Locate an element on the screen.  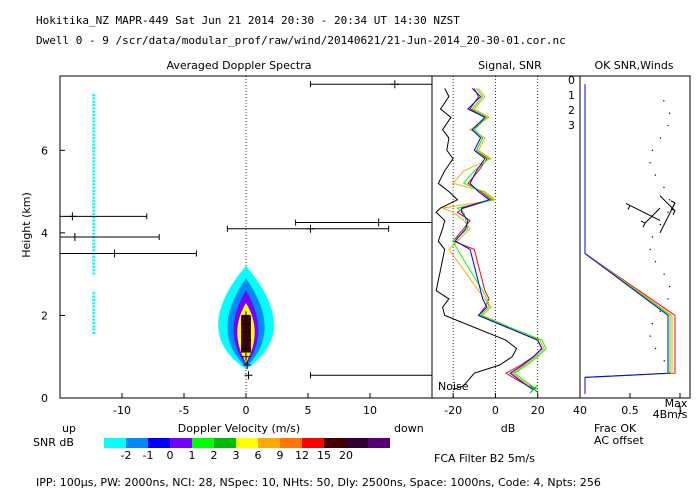
winds-barbs is located at coordinates (650, 237).